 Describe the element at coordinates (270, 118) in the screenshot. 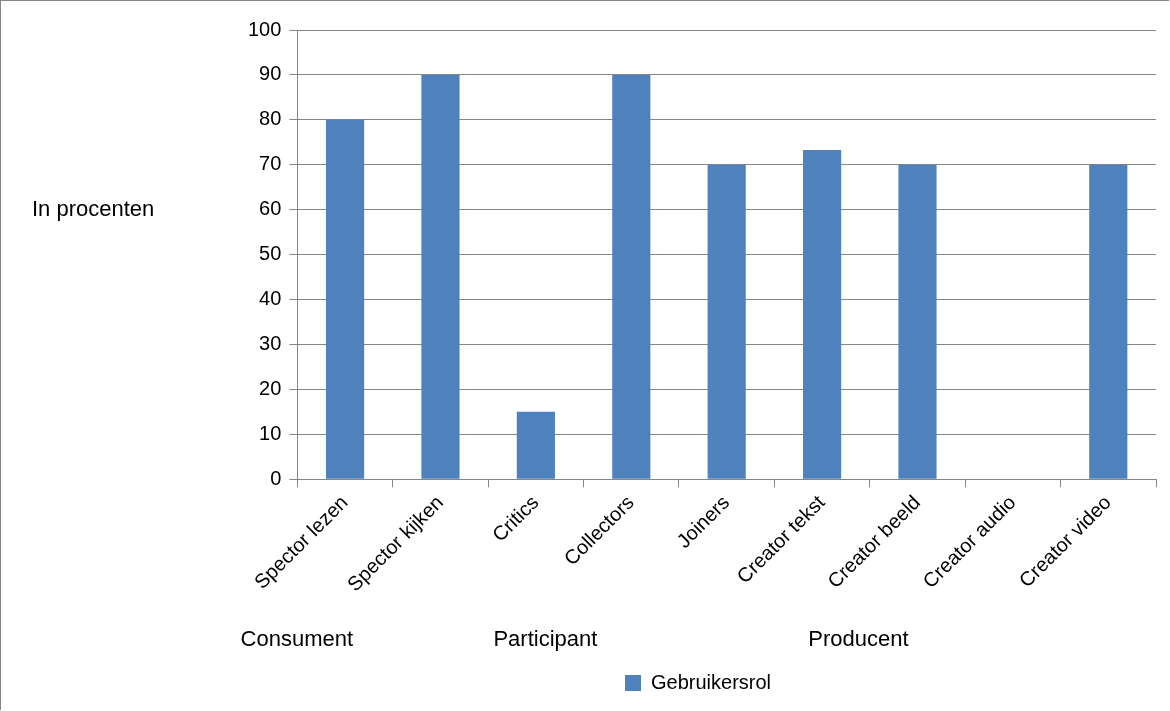

I see `y-tick-label: 80` at that location.